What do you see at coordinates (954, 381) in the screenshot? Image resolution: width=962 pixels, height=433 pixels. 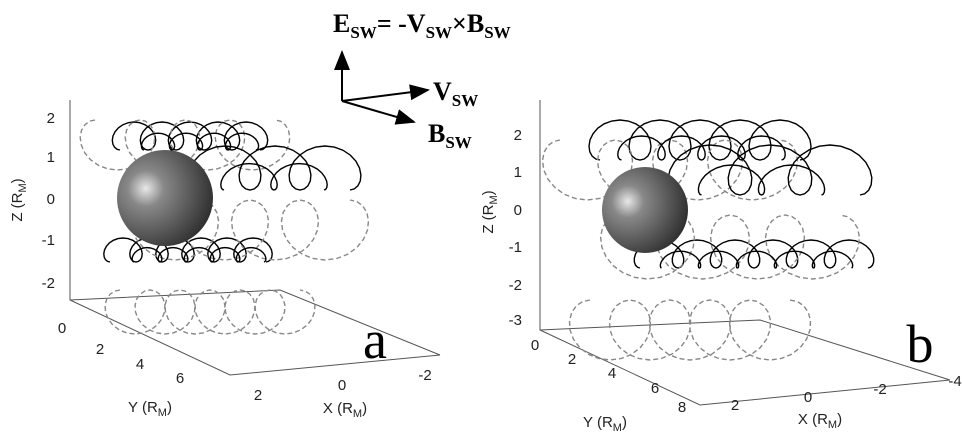 I see `x-tick-label: -4` at bounding box center [954, 381].